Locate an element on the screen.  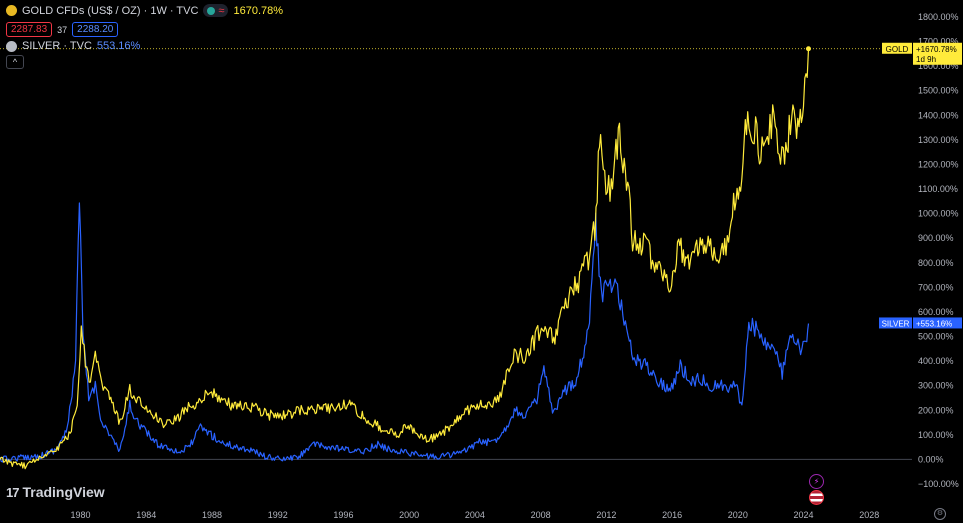
gold-coin-icon is located at coordinates (11, 10).